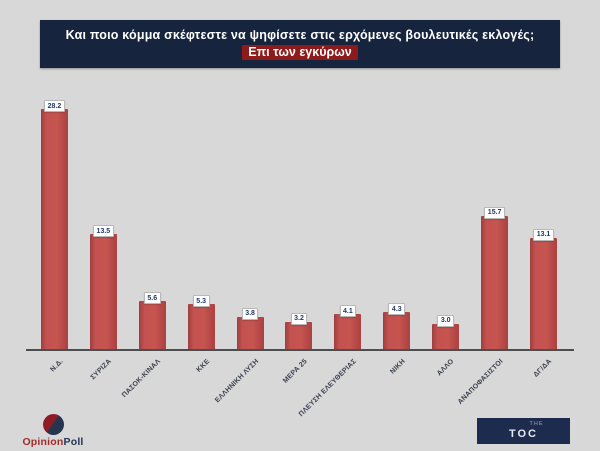 This screenshot has height=451, width=600. Describe the element at coordinates (57, 366) in the screenshot. I see `category-label: Ν.Δ.` at that location.